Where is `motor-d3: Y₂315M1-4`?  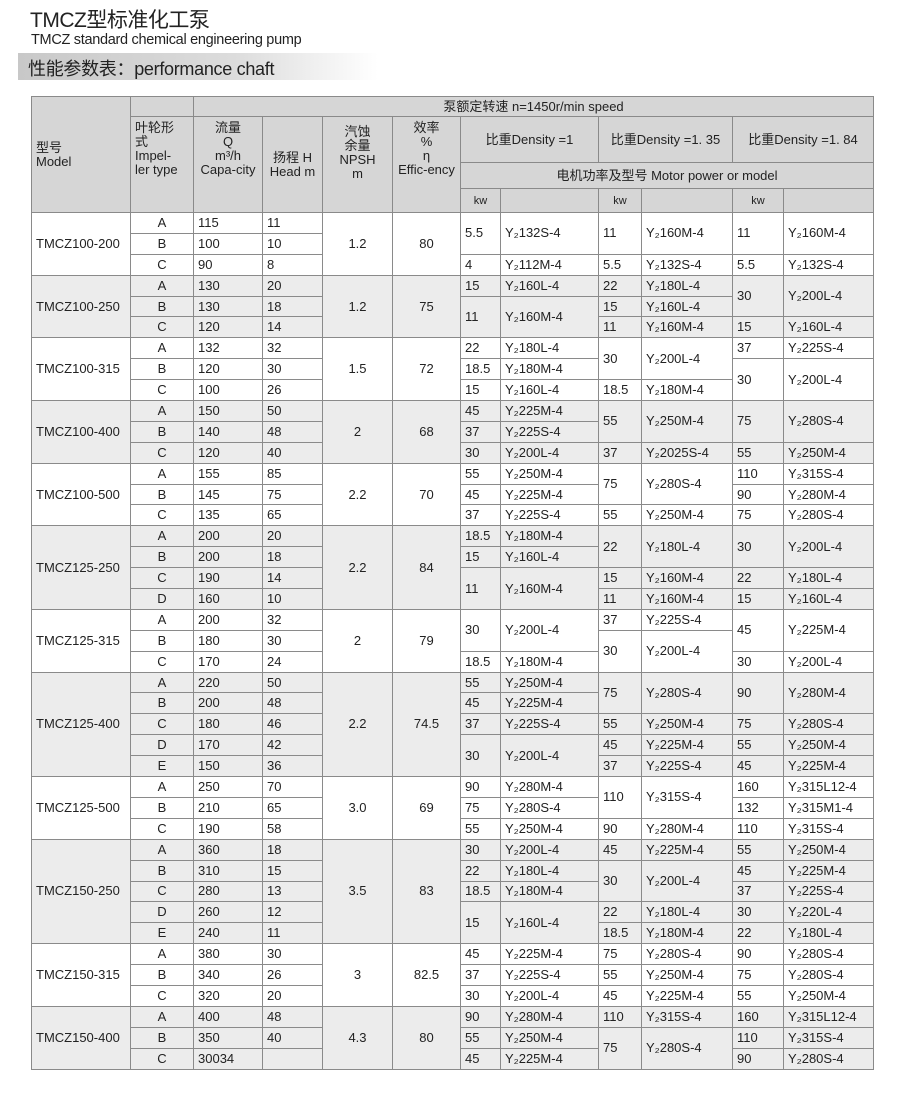
motor-d3: Y₂315M1-4 is located at coordinates (828, 807).